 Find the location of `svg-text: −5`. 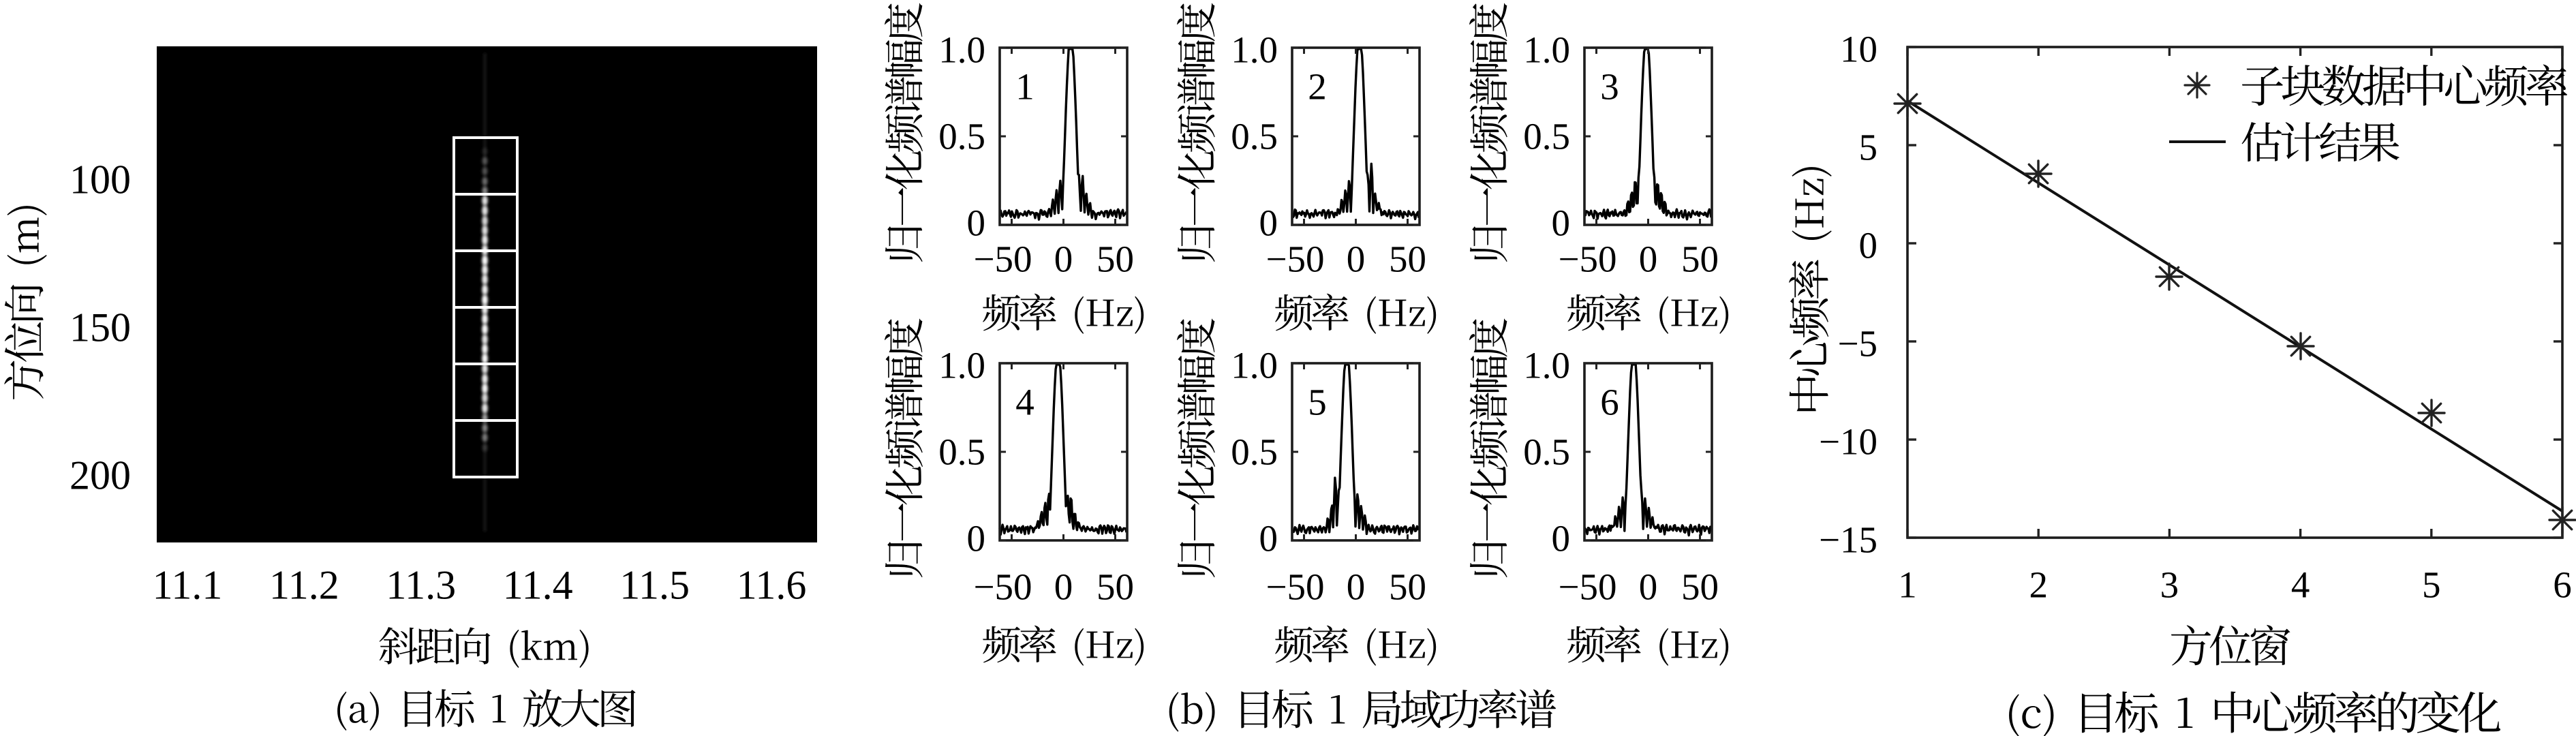

svg-text: −5 is located at coordinates (1857, 344).